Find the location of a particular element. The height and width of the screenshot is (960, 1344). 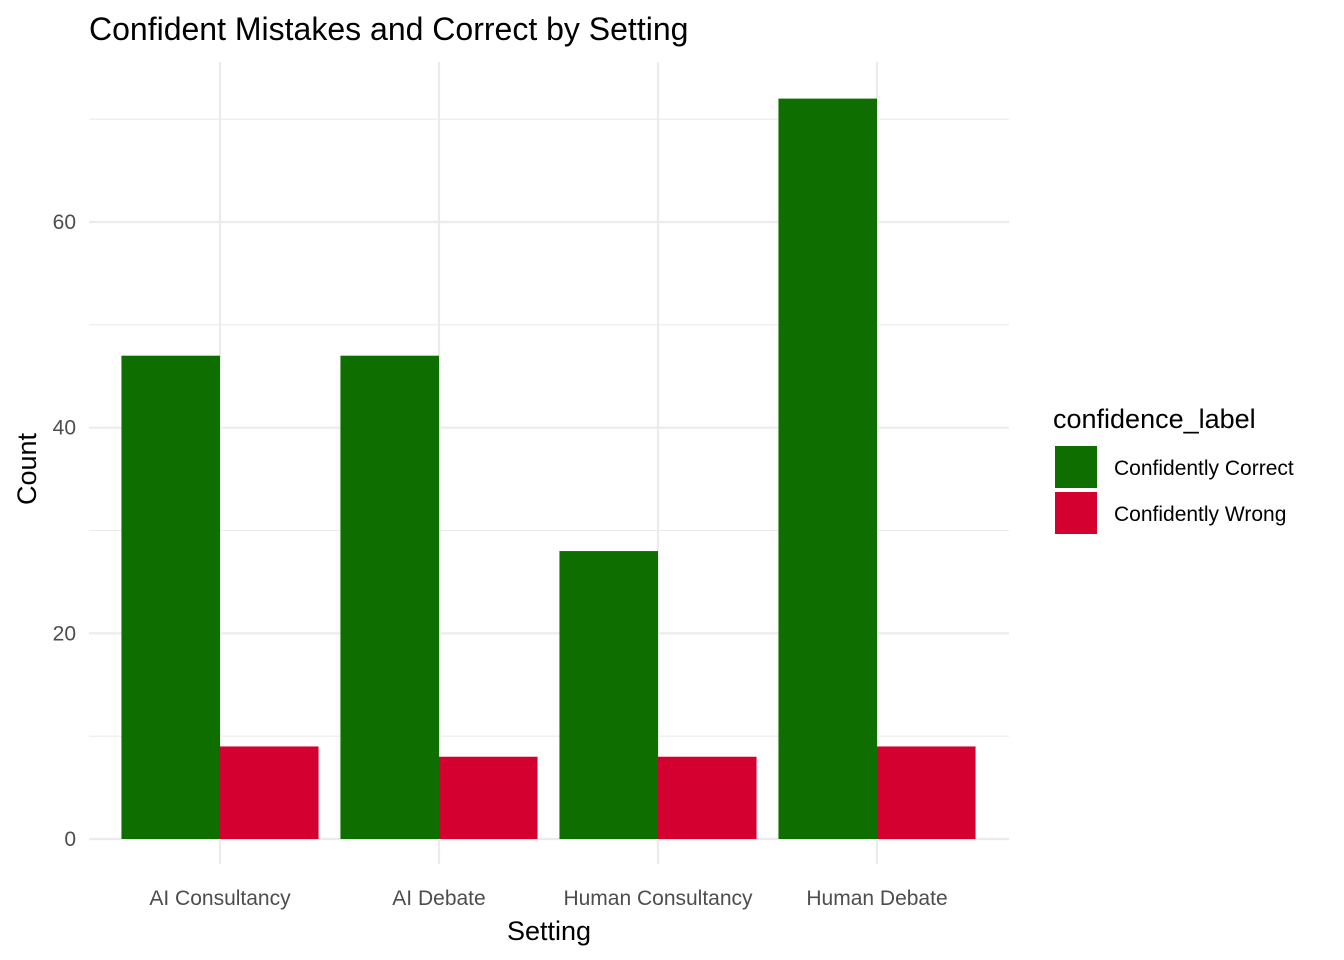

bar-confidently-correct-ai-debate is located at coordinates (389, 597).